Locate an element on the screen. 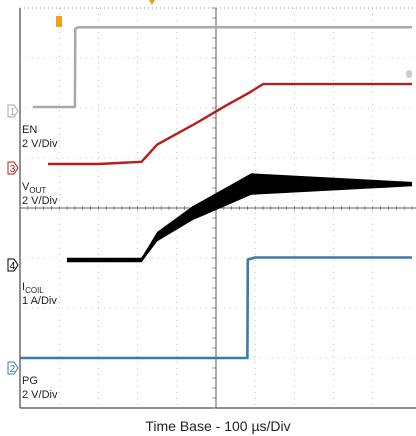 This screenshot has width=416, height=436. x-axis-label: Time Base - 100 µs/Div is located at coordinates (217, 426).